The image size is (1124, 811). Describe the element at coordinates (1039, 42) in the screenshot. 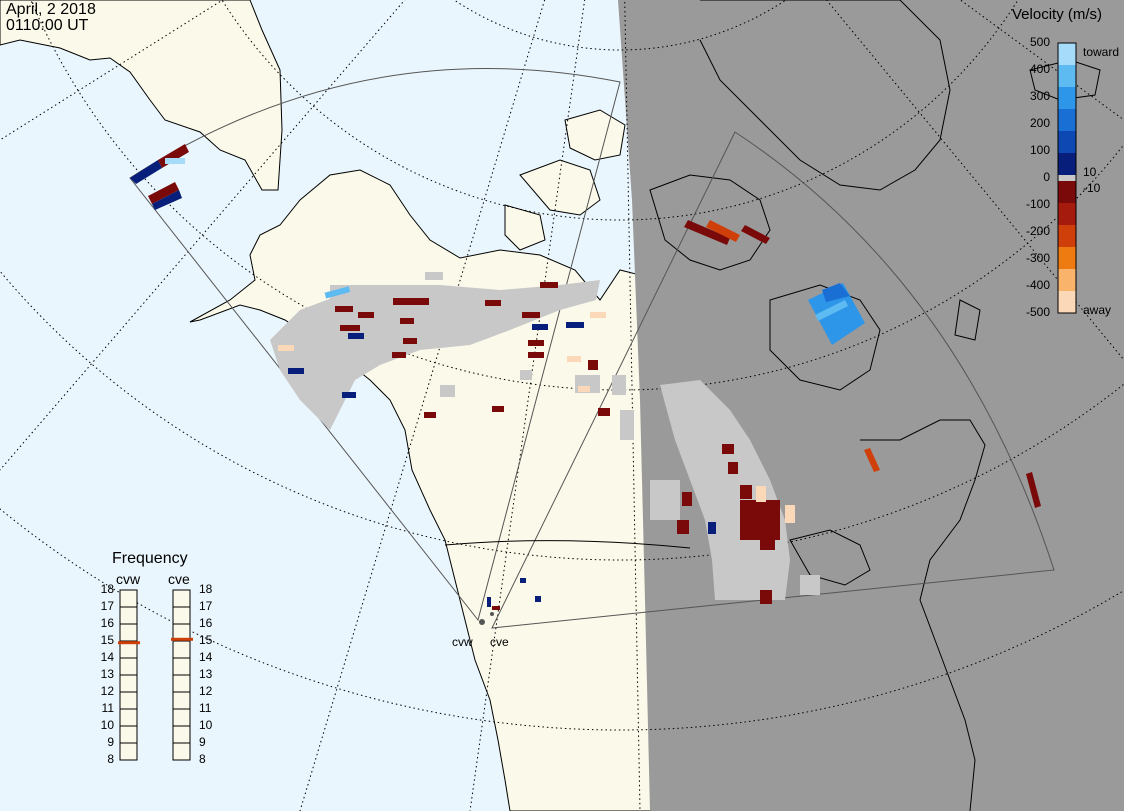

I see `velocity-tick-label: 500` at that location.